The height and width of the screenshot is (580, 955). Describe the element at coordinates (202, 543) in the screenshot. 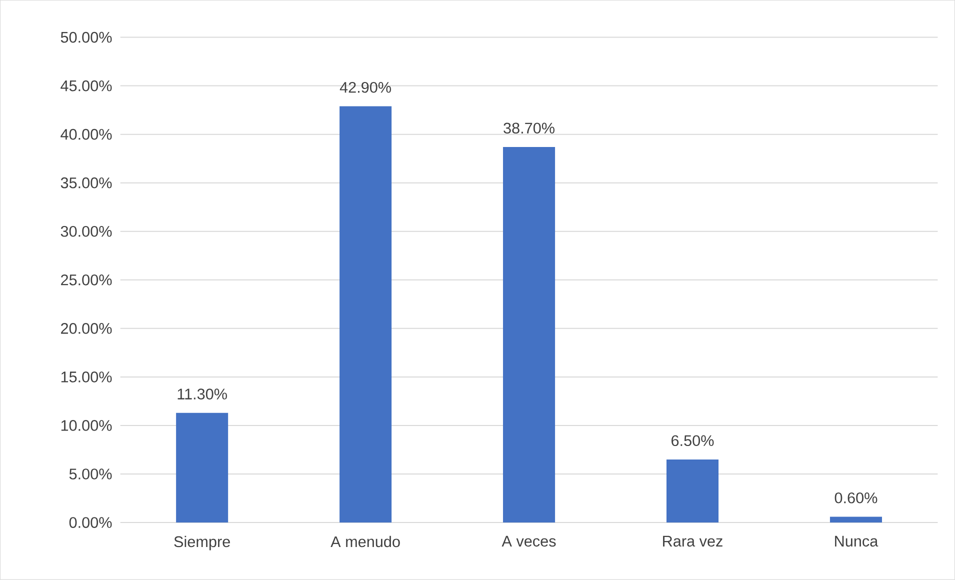

I see `x-tick-label: Siempre` at that location.